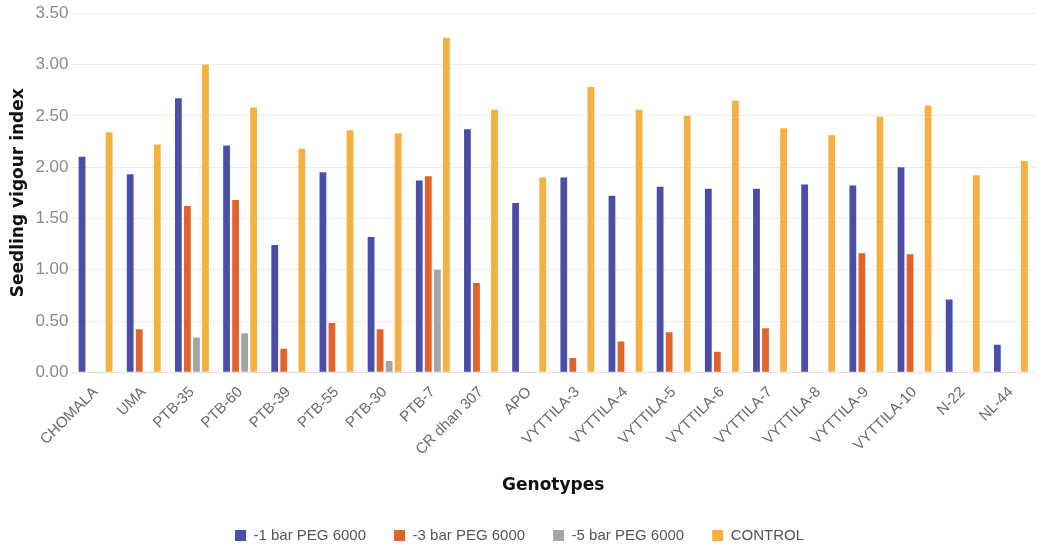 Image resolution: width=1043 pixels, height=557 pixels. What do you see at coordinates (767, 534) in the screenshot?
I see `legend-label: CONTROL` at bounding box center [767, 534].